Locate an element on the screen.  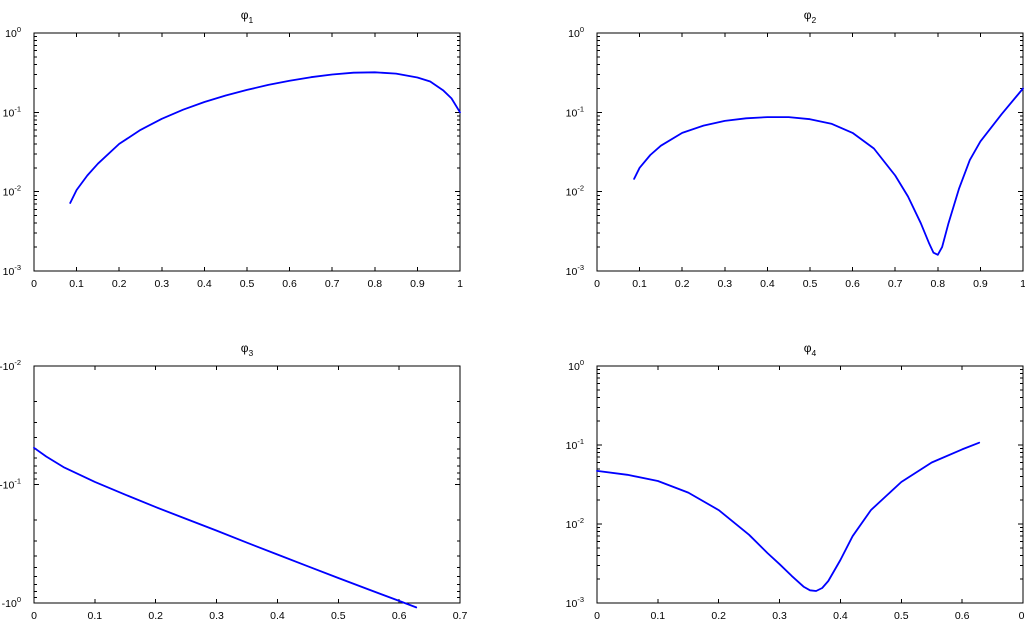
subplot-title: φ1 is located at coordinates (247, 16).